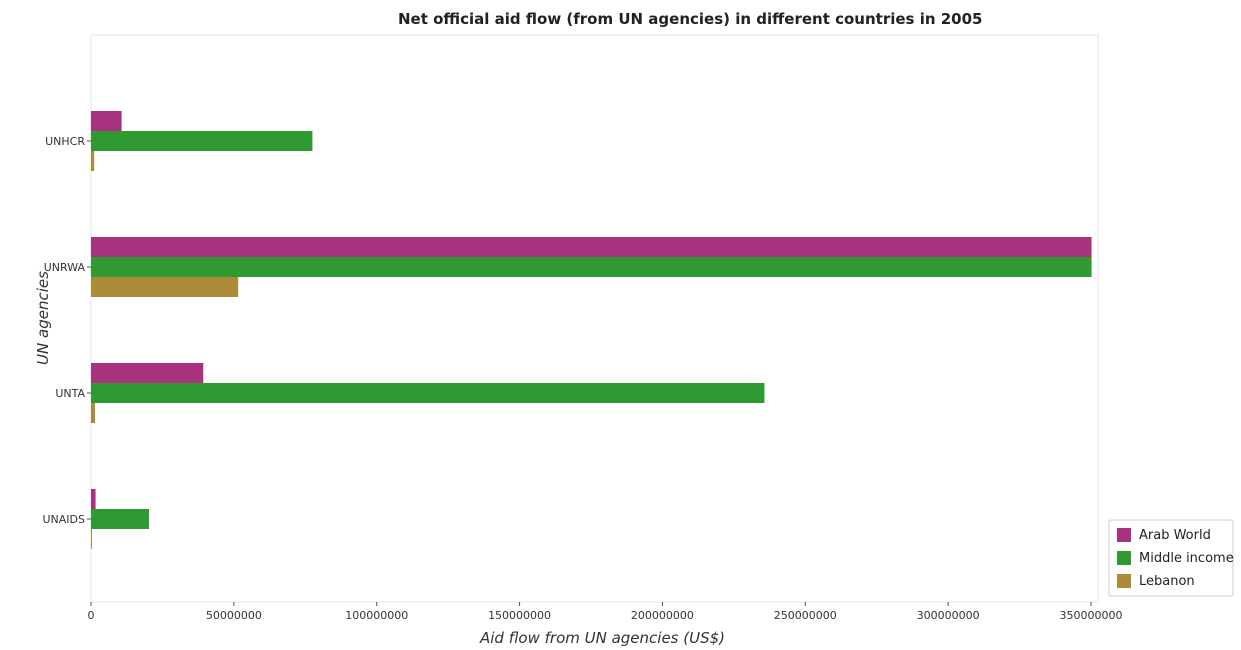  I want to click on legend-label: Arab World, so click(1175, 535).